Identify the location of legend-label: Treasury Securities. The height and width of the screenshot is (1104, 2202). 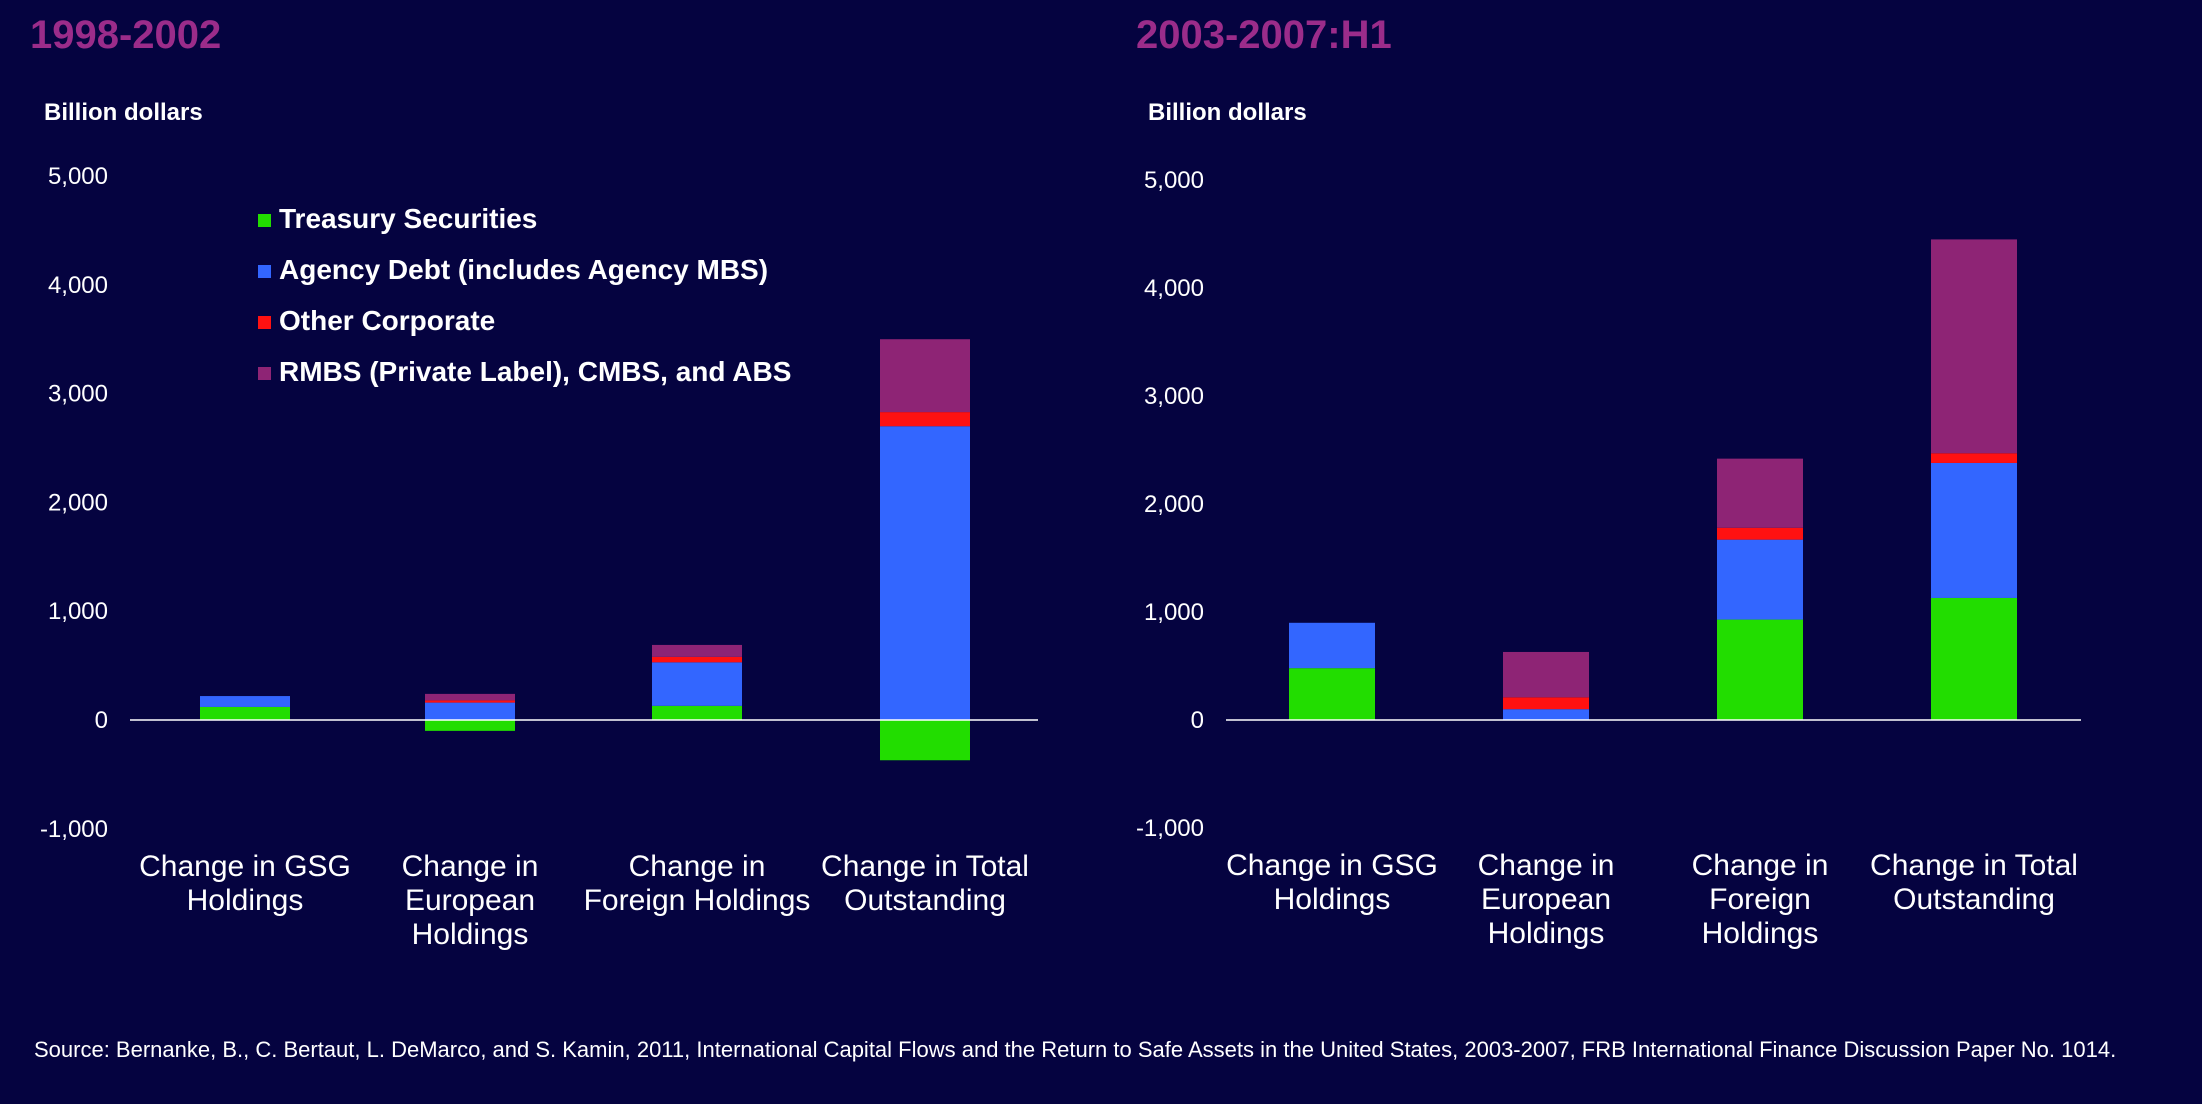
(408, 218).